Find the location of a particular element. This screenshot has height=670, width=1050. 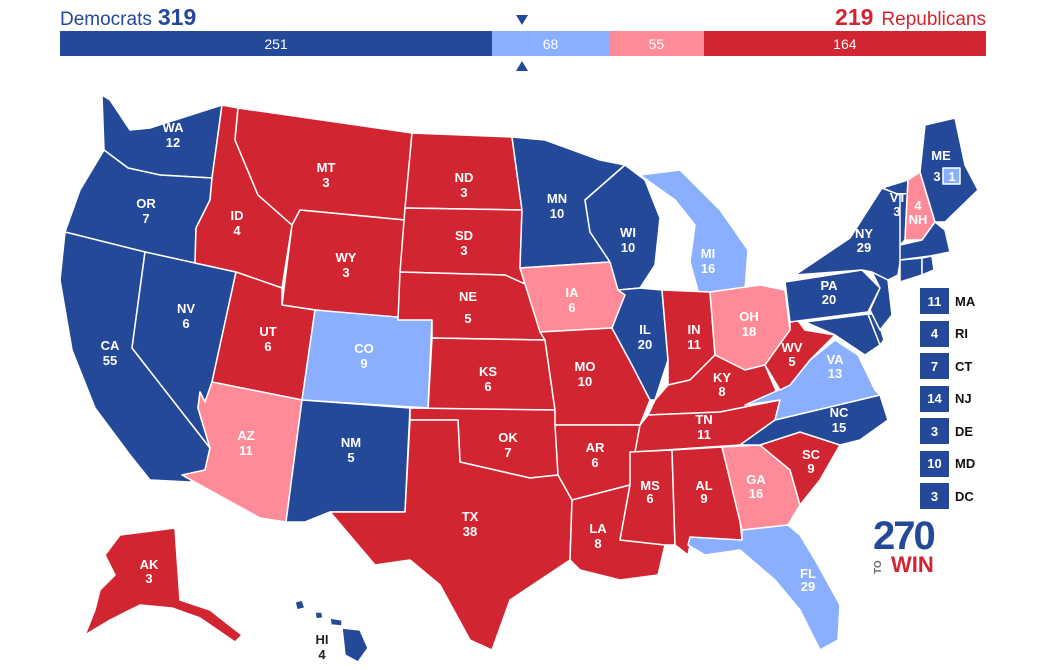

state-ny is located at coordinates (848, 234).